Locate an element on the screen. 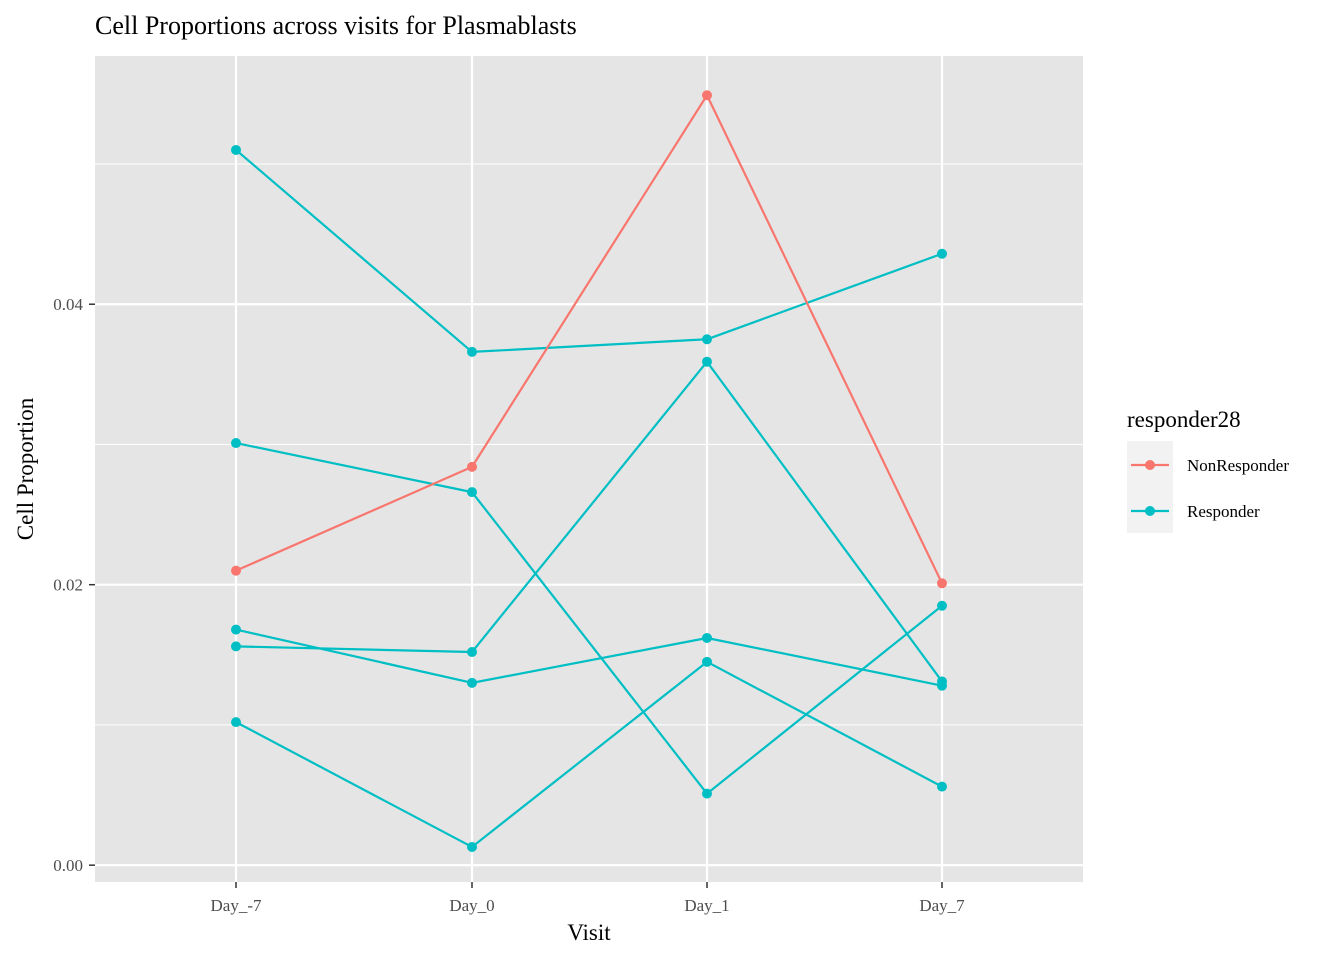 Image resolution: width=1344 pixels, height=960 pixels. legend: responder28 NonResponder Responder is located at coordinates (1208, 470).